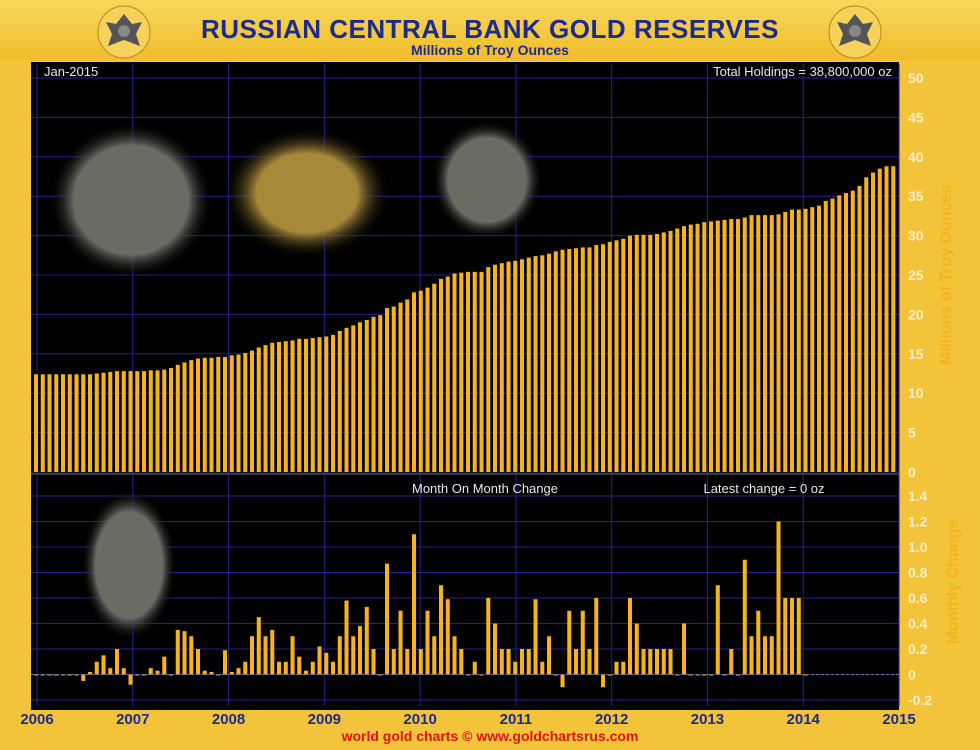 This screenshot has height=750, width=980. Describe the element at coordinates (707, 719) in the screenshot. I see `x-tick-label: 2013` at that location.